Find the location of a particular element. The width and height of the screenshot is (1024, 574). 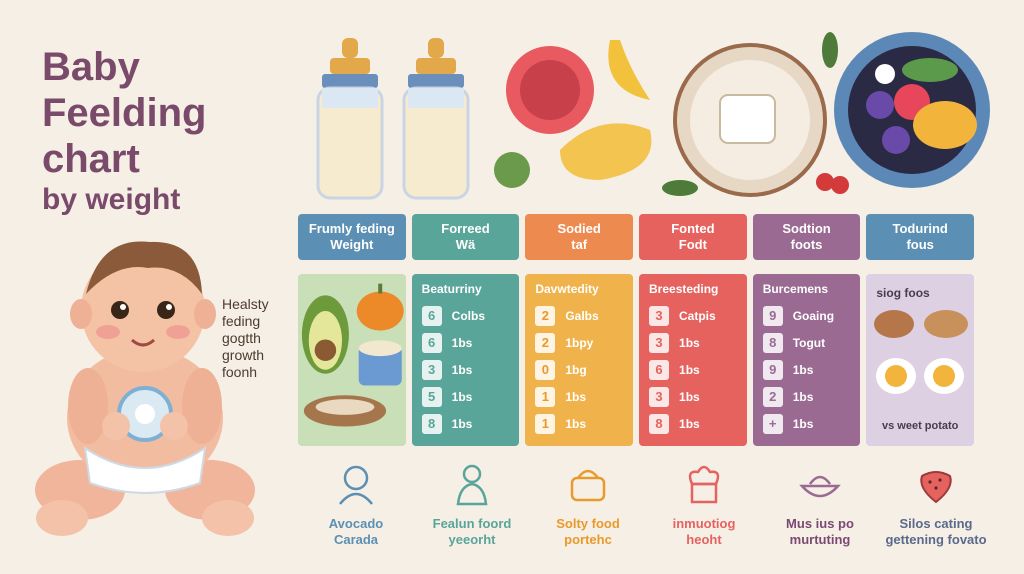

row-unit: 1bpy is located at coordinates (579, 342).